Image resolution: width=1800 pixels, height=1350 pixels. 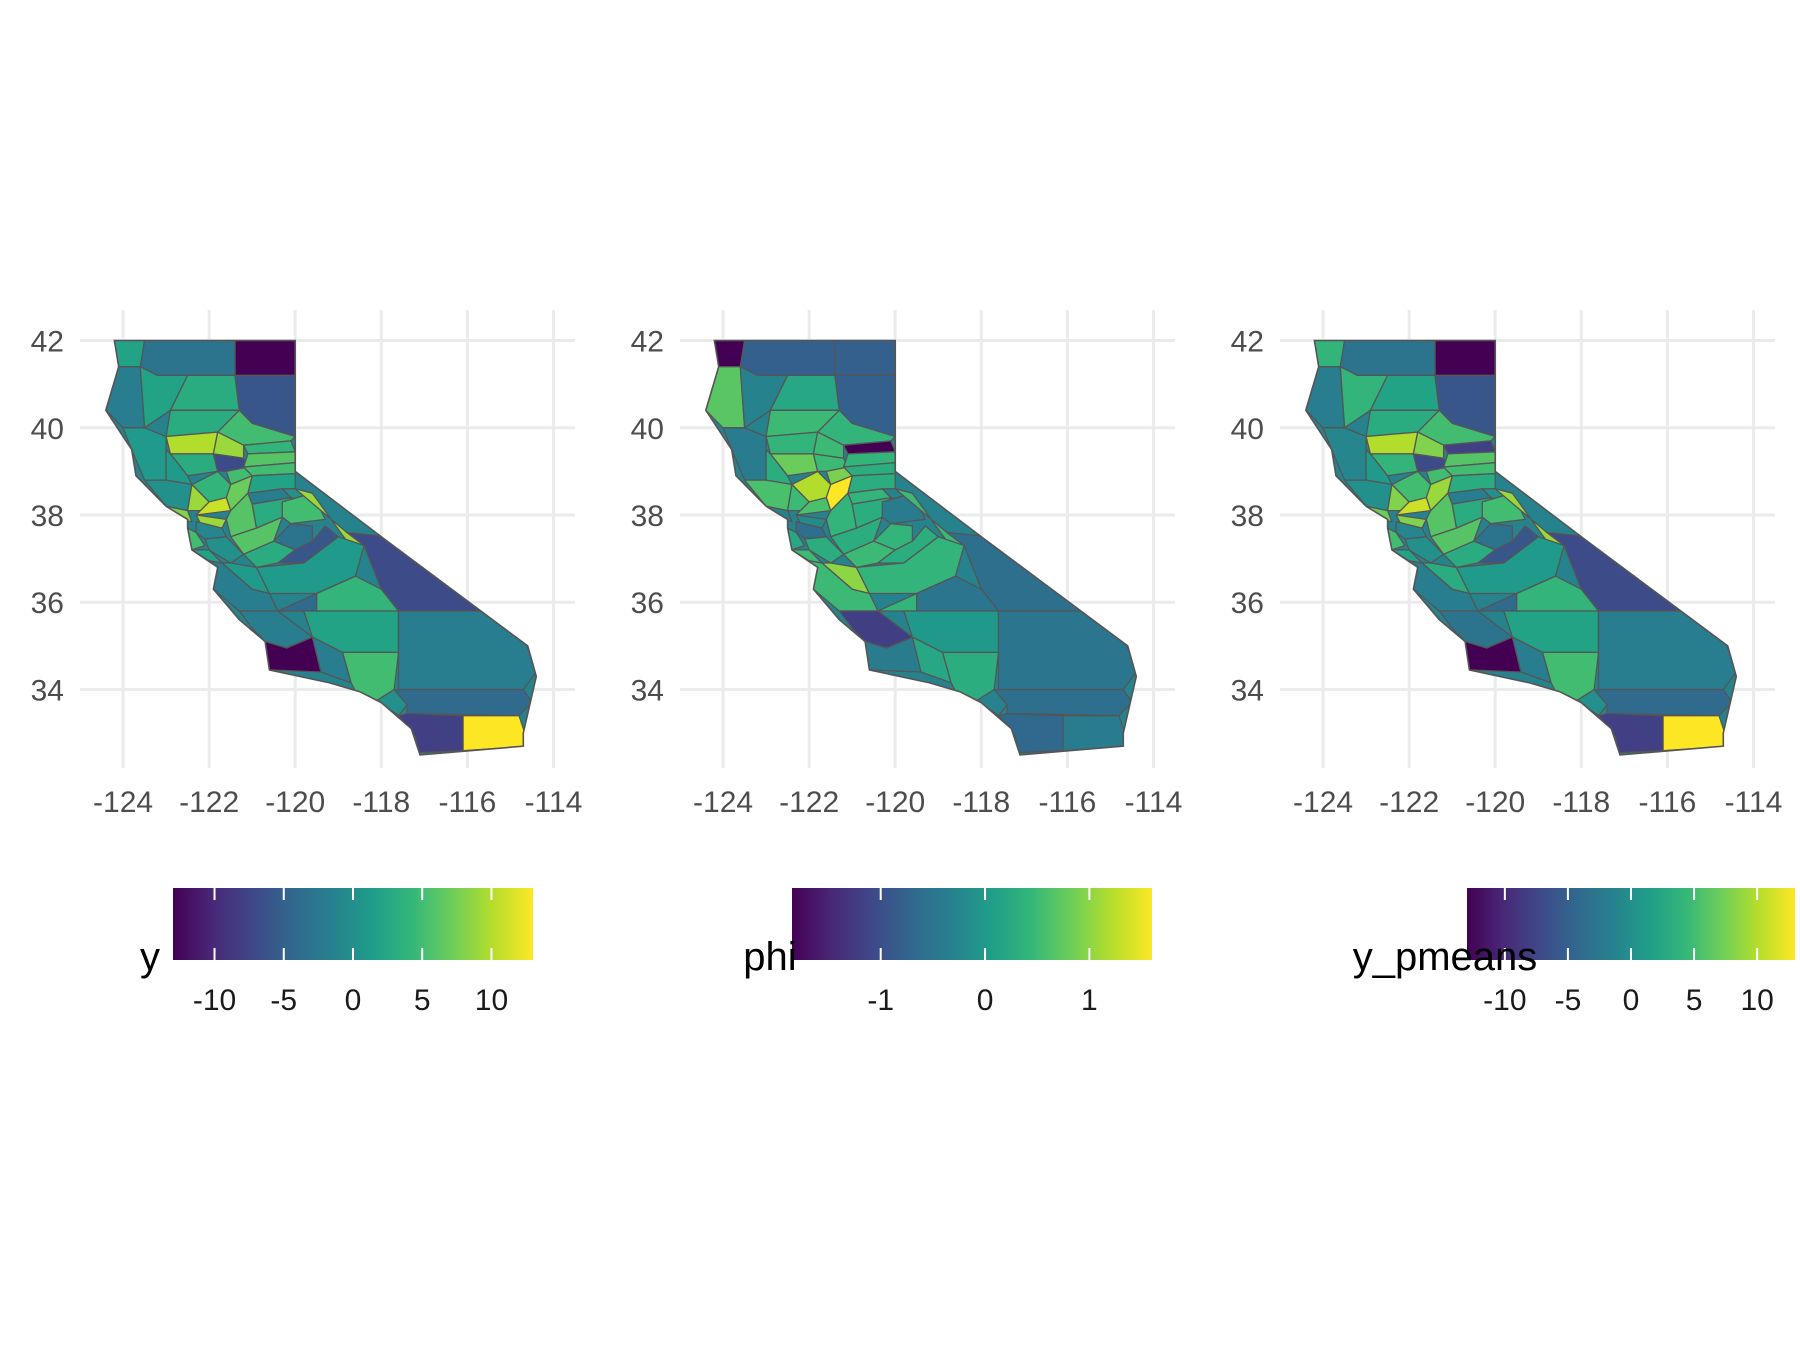 I want to click on legend-tick-label: 1, so click(x=1089, y=1000).